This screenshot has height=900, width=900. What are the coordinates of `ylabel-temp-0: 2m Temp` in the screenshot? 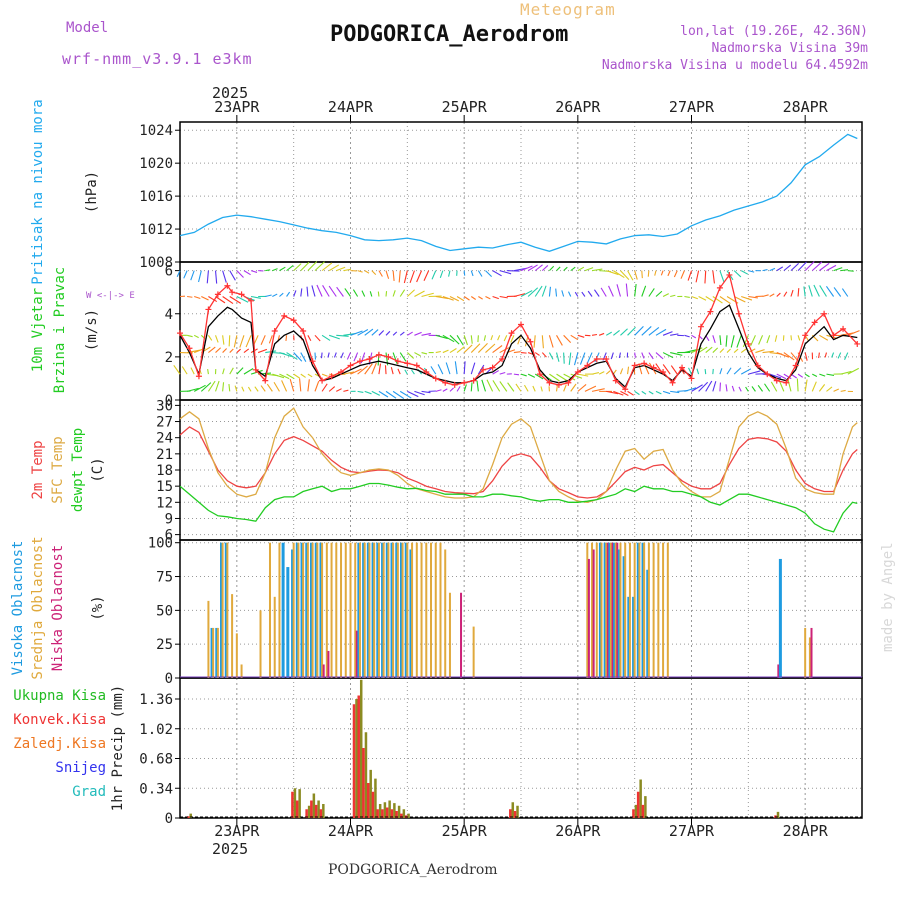 It's located at (38, 469).